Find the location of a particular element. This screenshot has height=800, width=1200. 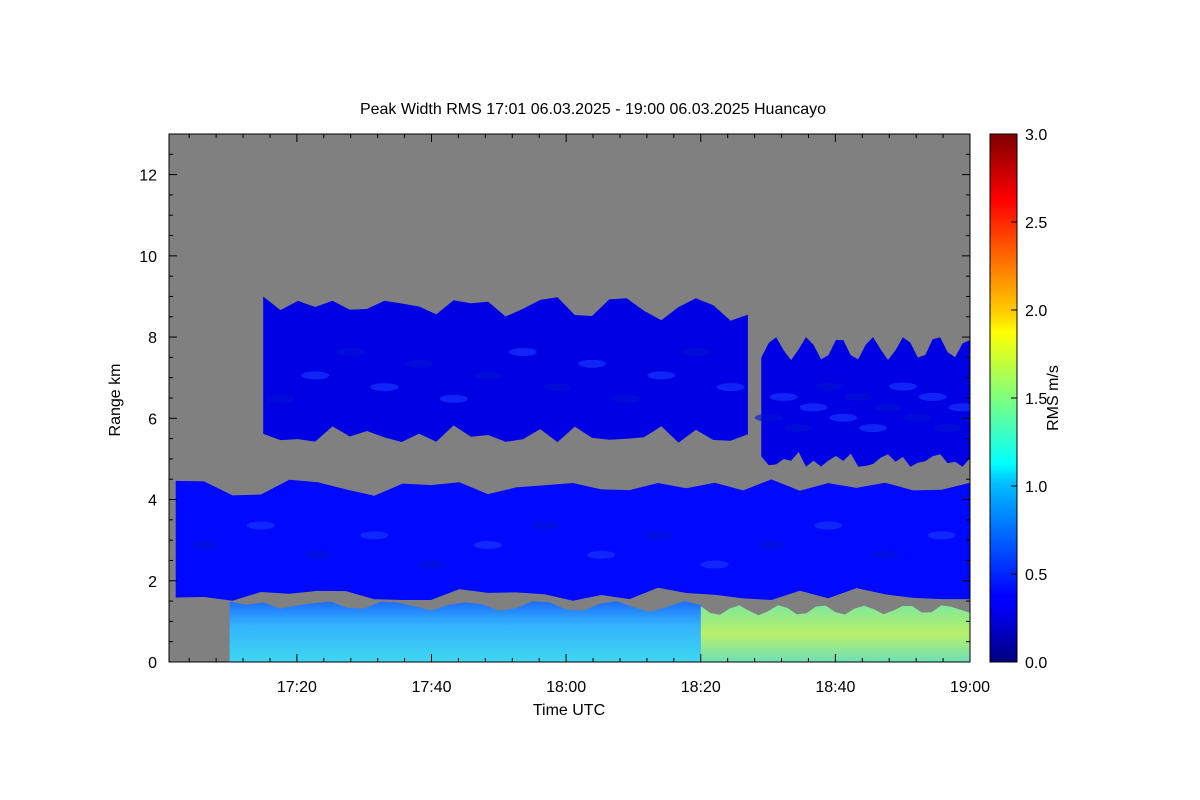

y-tick-label: 2 is located at coordinates (152, 582).